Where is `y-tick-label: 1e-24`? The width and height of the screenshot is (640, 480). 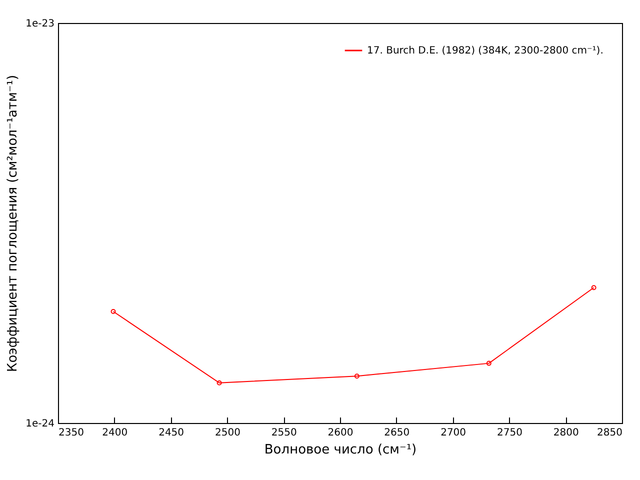
y-tick-label: 1e-24 is located at coordinates (40, 424).